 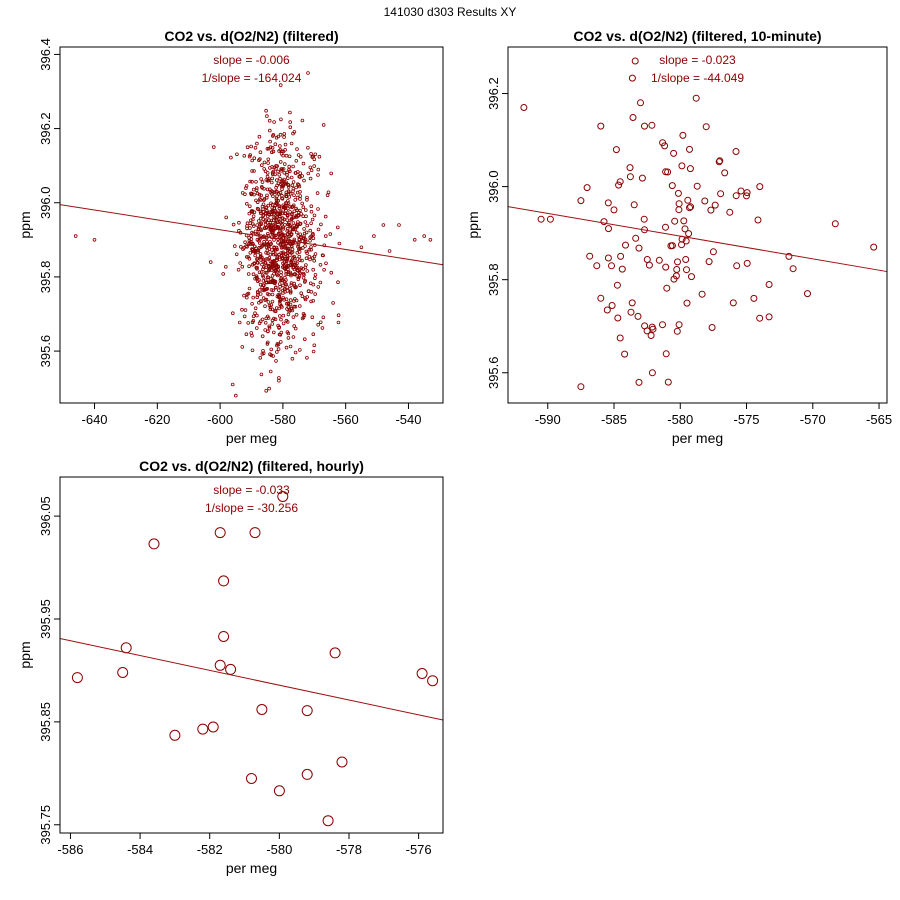 I want to click on x-axis-label: per meg, so click(x=697, y=438).